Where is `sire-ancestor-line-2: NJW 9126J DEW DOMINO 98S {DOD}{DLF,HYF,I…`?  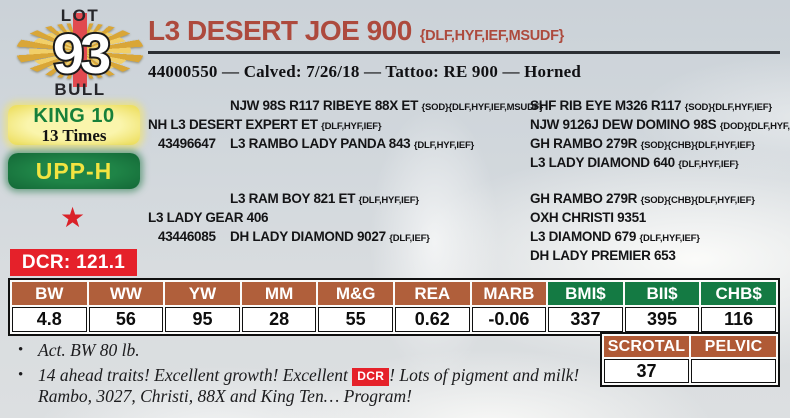 sire-ancestor-line-2: NJW 9126J DEW DOMINO 98S {DOD}{DLF,HYF,I… is located at coordinates (660, 125).